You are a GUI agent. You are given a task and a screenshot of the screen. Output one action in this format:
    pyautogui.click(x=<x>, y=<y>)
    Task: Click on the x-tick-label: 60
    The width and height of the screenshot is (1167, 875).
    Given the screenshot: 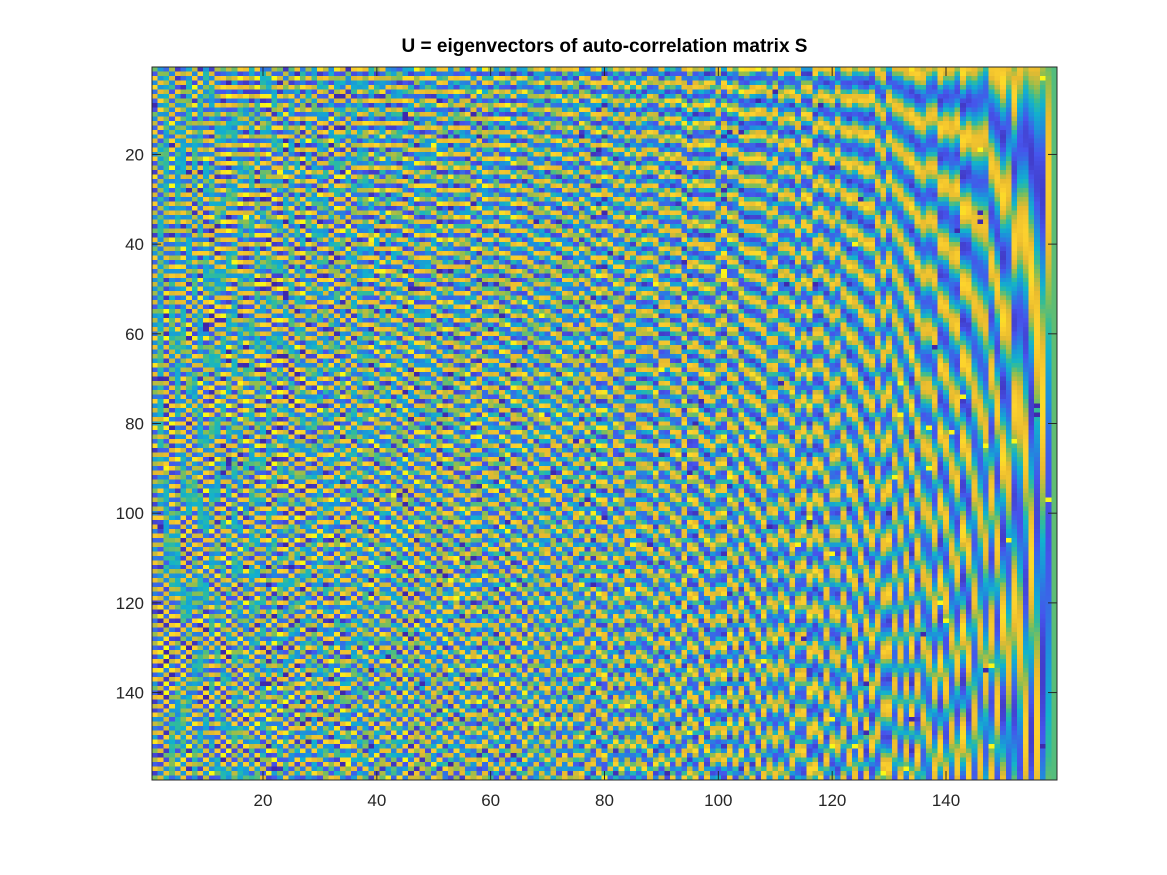 What is the action you would take?
    pyautogui.click(x=490, y=800)
    